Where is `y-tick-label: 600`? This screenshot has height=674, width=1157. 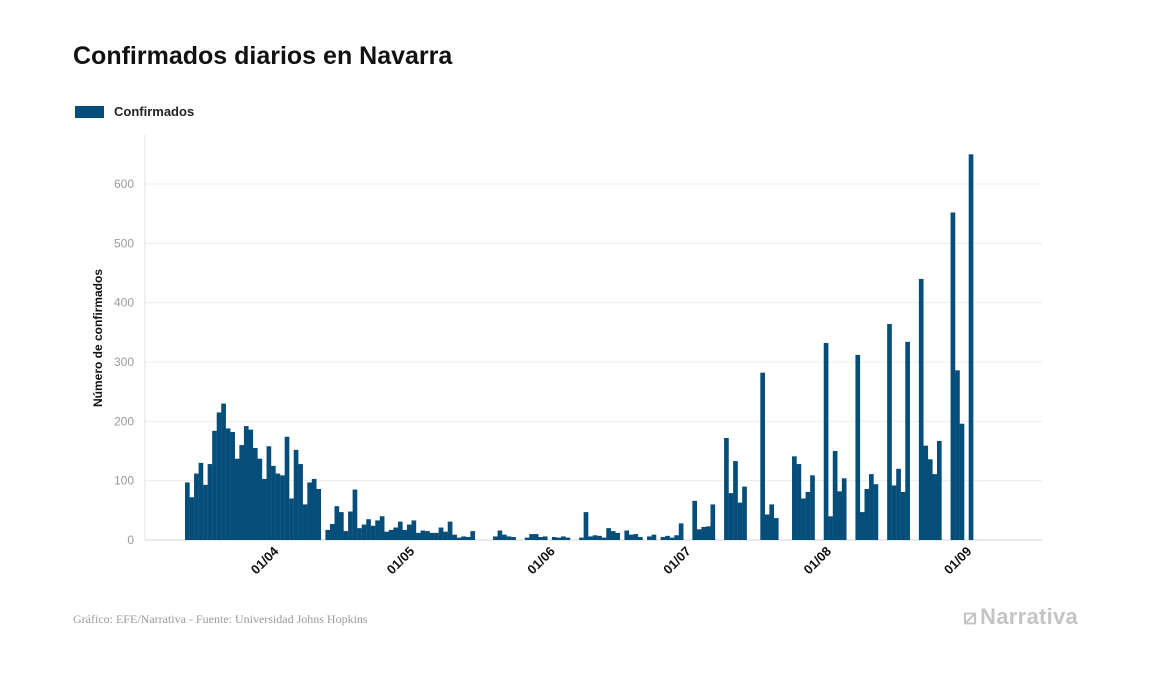 y-tick-label: 600 is located at coordinates (124, 184).